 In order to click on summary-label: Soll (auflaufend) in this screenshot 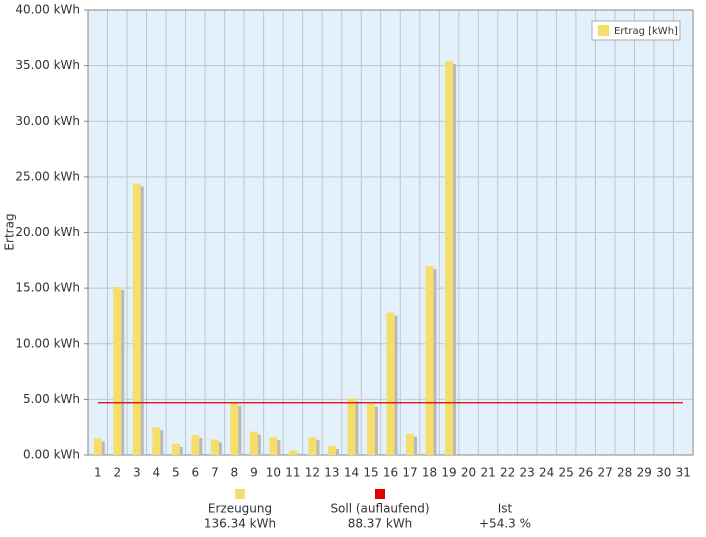, I will do `click(379, 509)`.